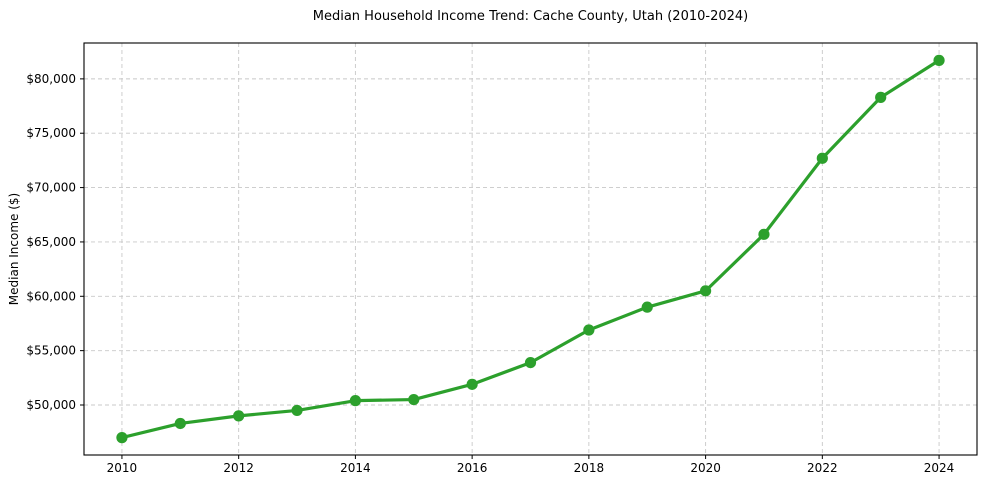  What do you see at coordinates (414, 399) in the screenshot?
I see `data-point-2015` at bounding box center [414, 399].